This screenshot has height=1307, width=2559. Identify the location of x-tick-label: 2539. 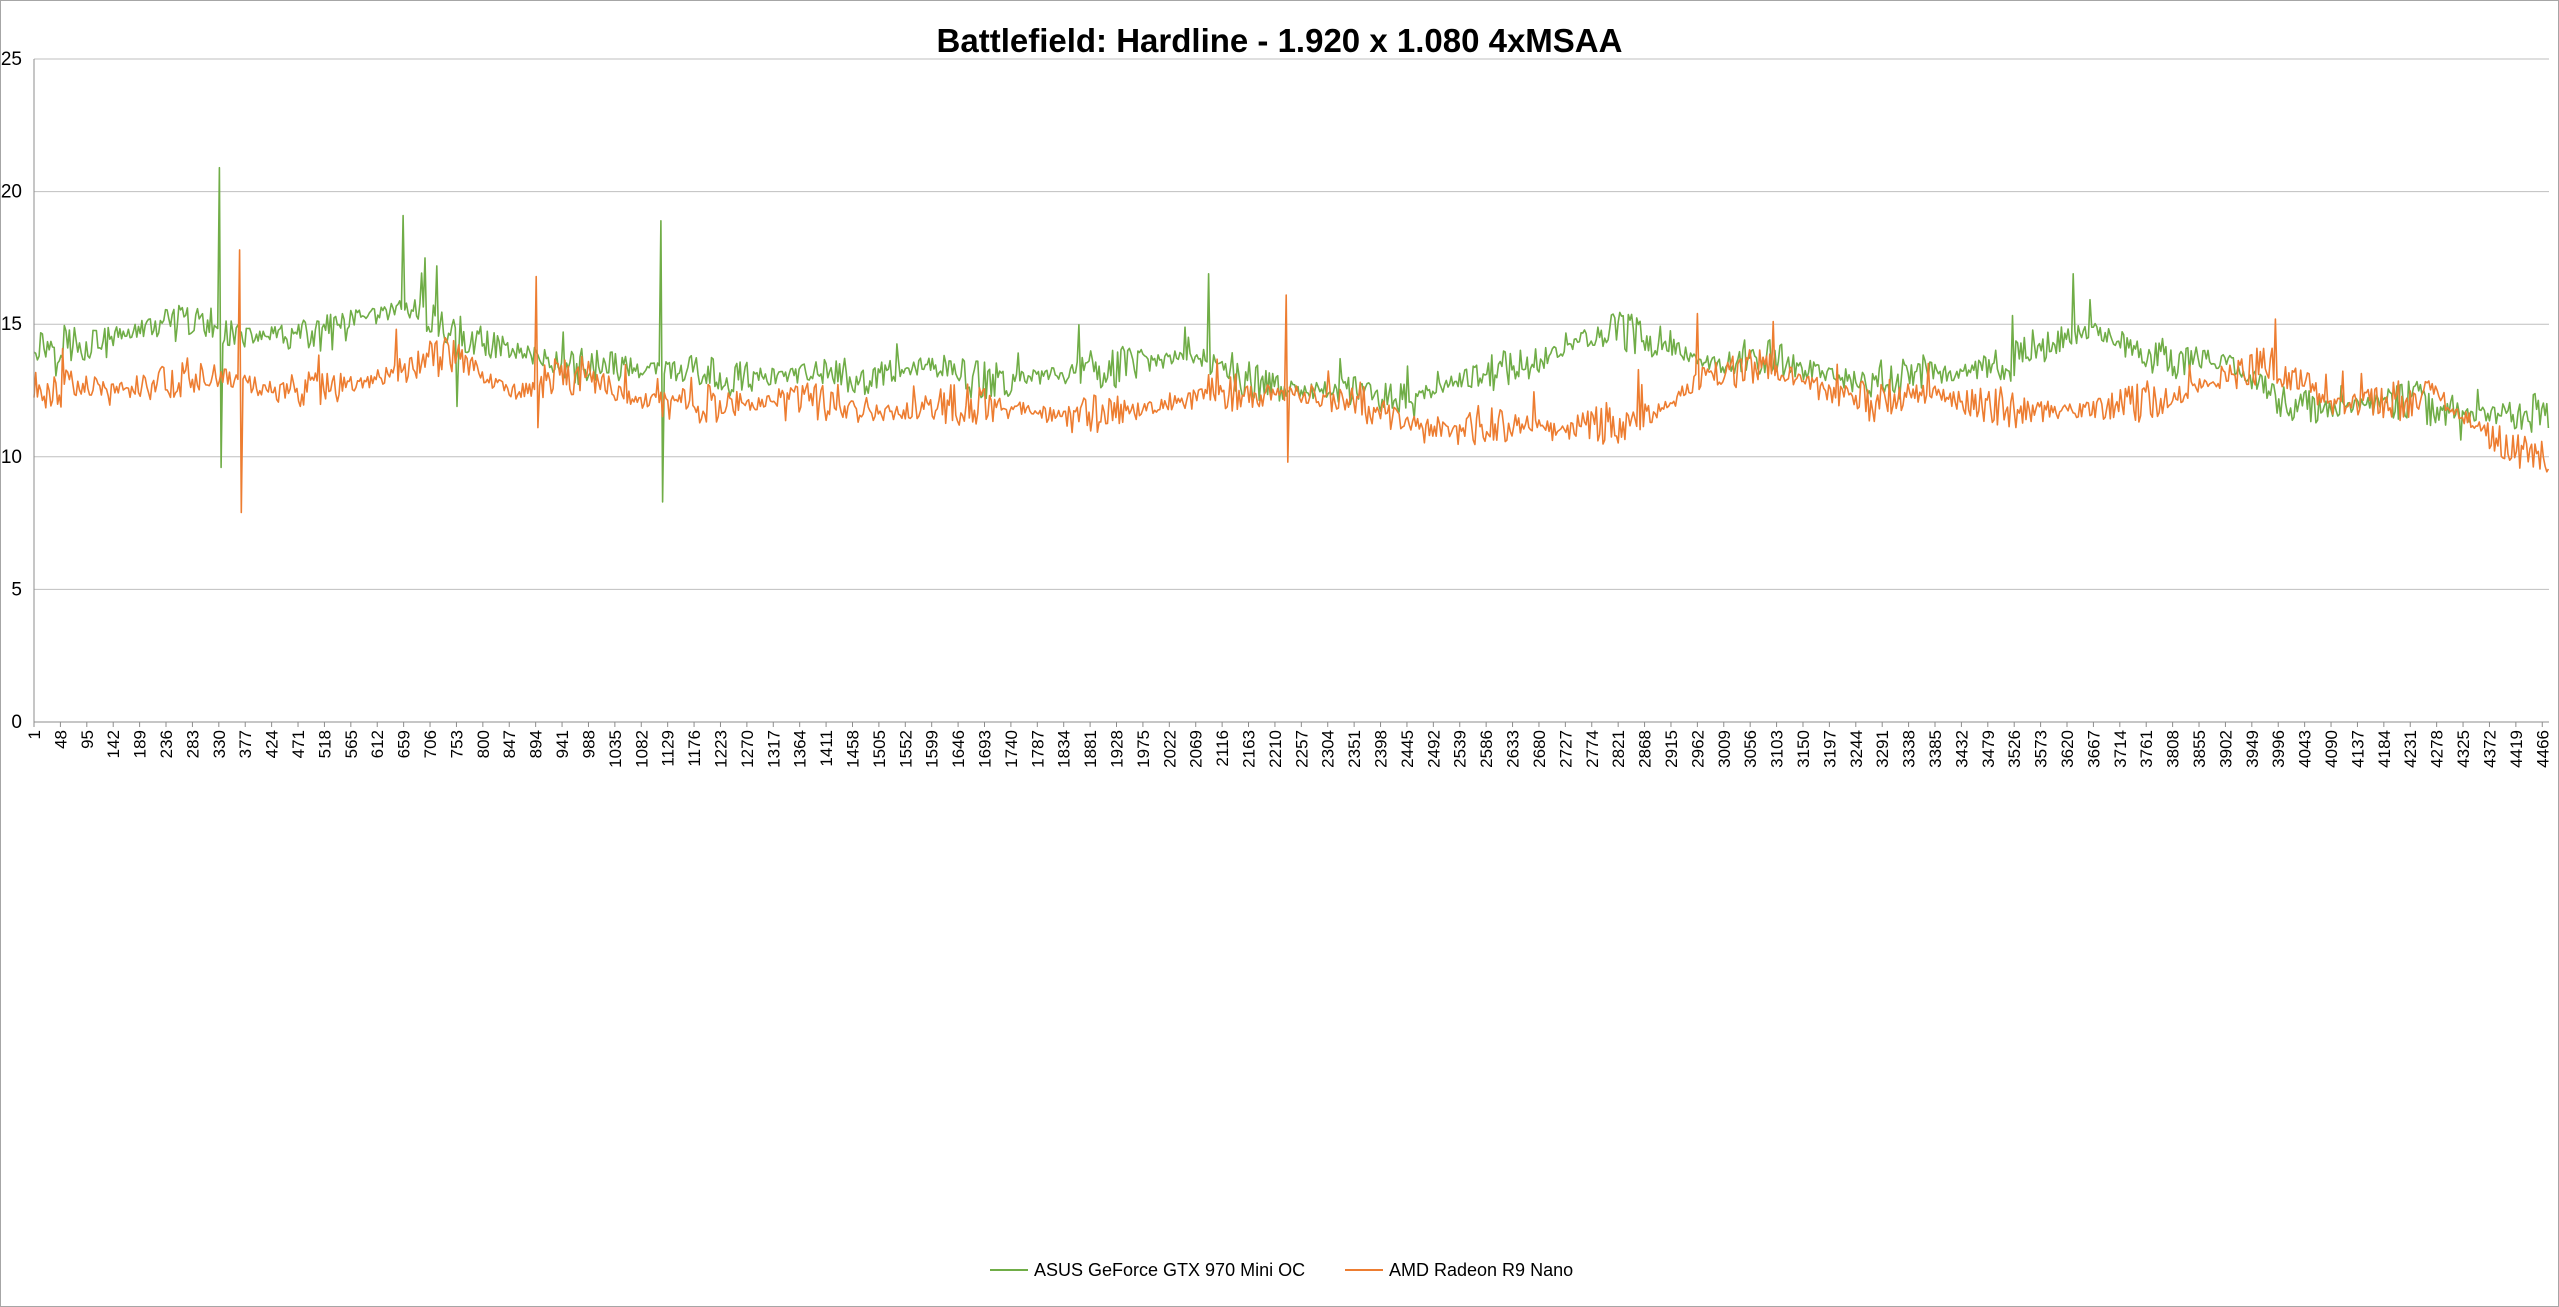
(1460, 749).